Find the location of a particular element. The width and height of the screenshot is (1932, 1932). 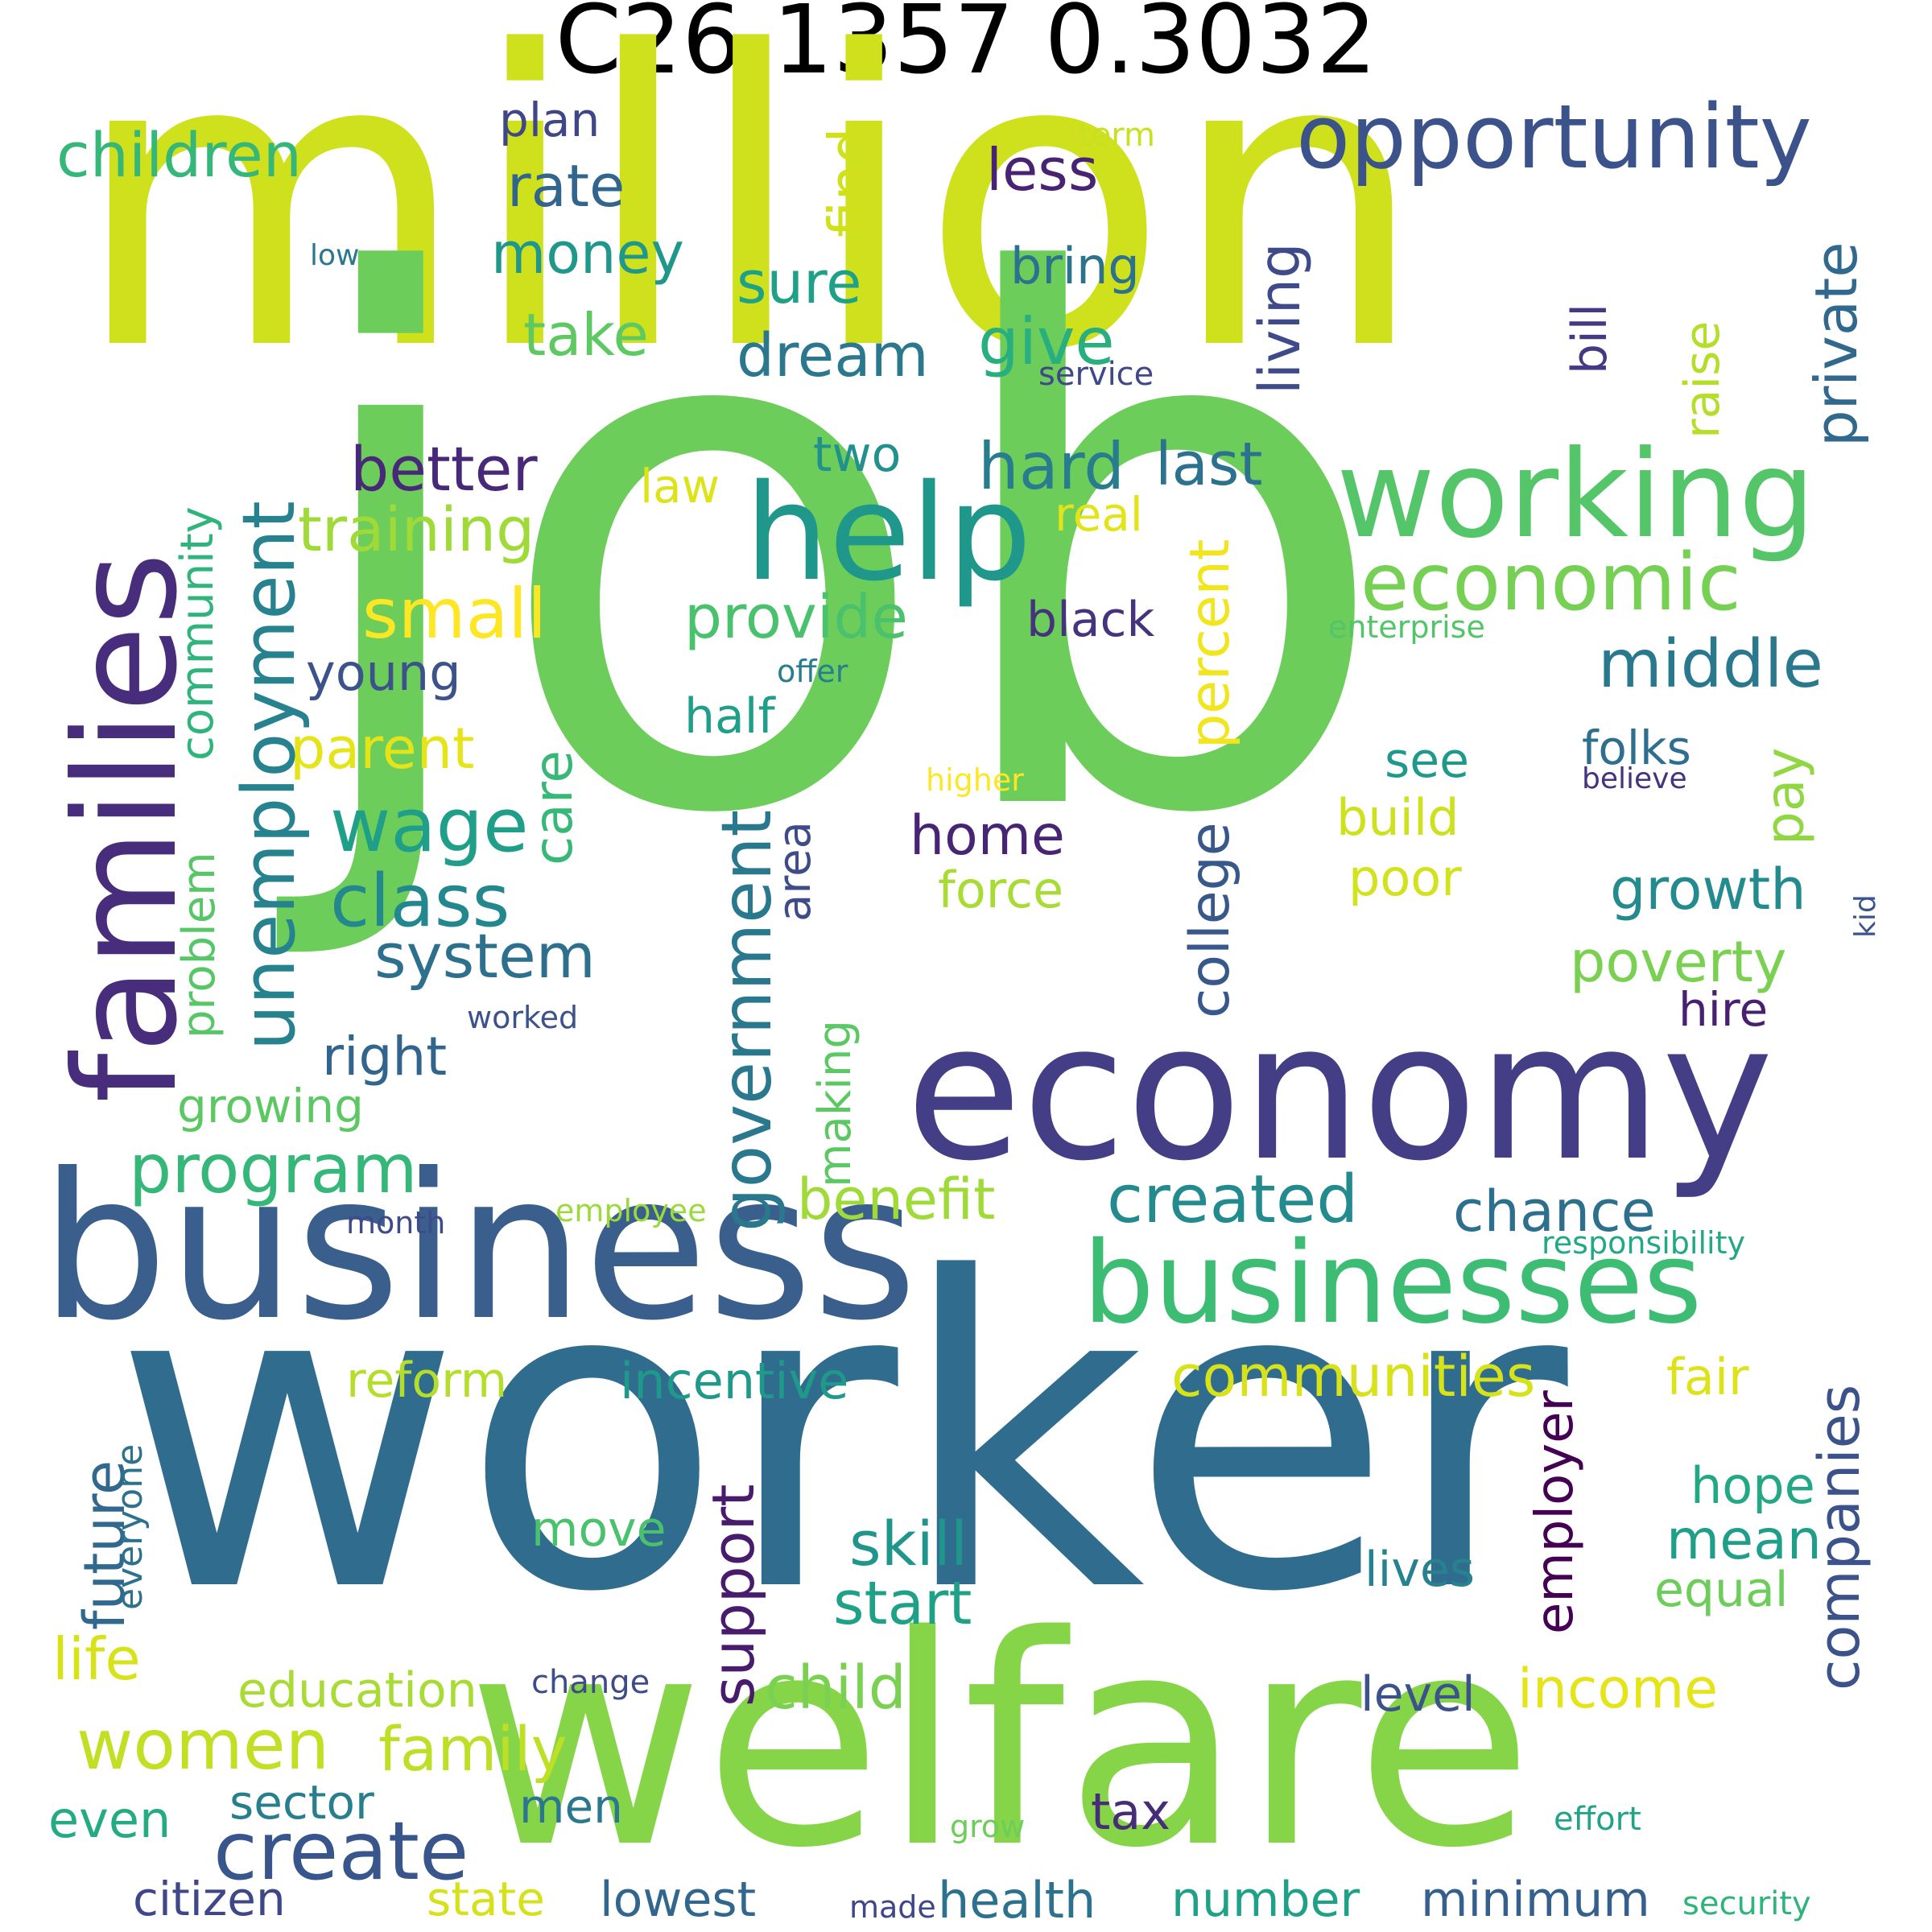

word-communities: communities is located at coordinates (1353, 1377).